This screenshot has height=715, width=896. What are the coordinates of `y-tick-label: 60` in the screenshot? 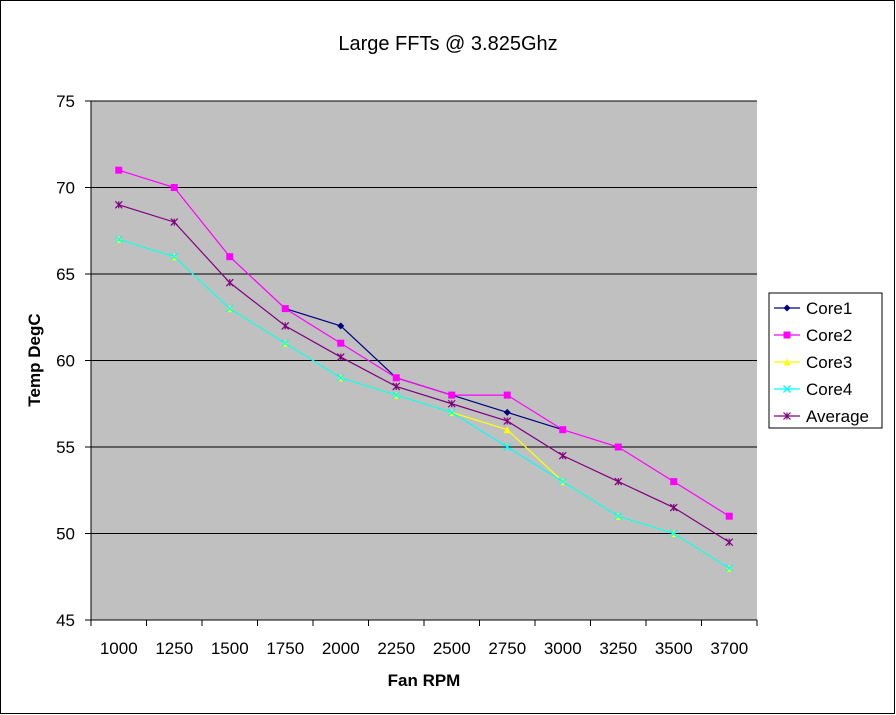 It's located at (65, 361).